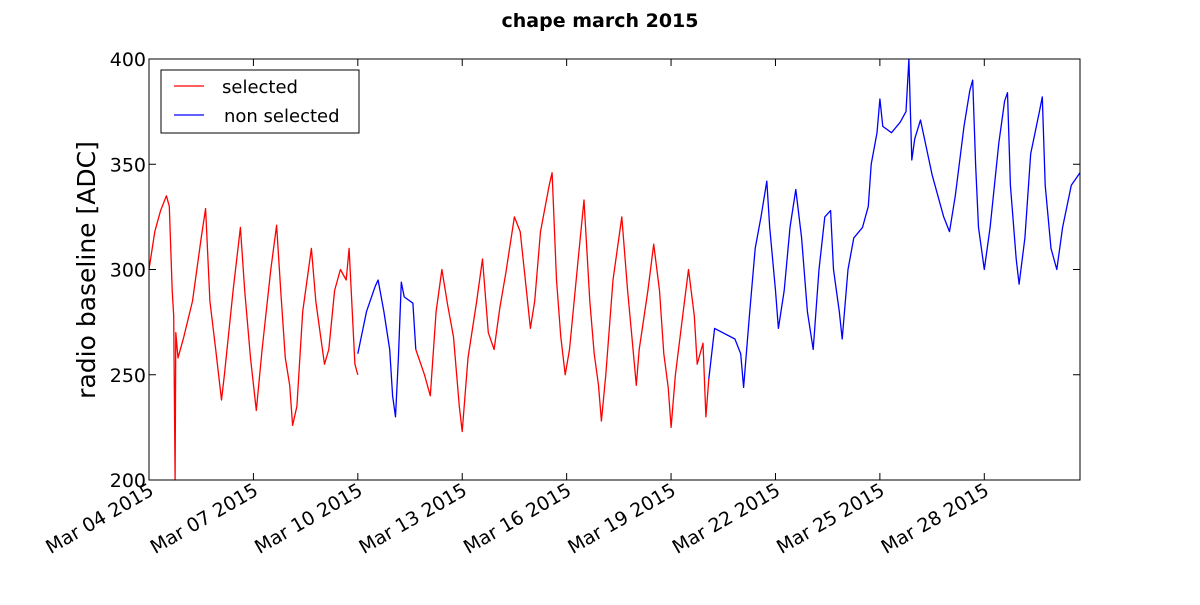 Image resolution: width=1200 pixels, height=605 pixels. I want to click on legend-box, so click(260, 101).